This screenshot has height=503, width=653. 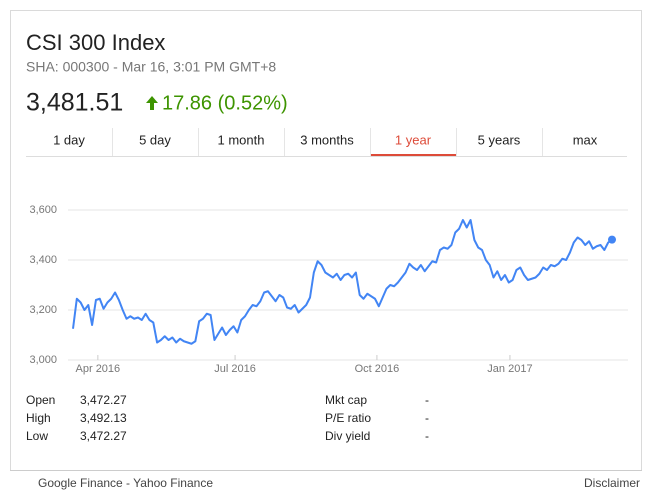 I want to click on last-point, so click(x=612, y=239).